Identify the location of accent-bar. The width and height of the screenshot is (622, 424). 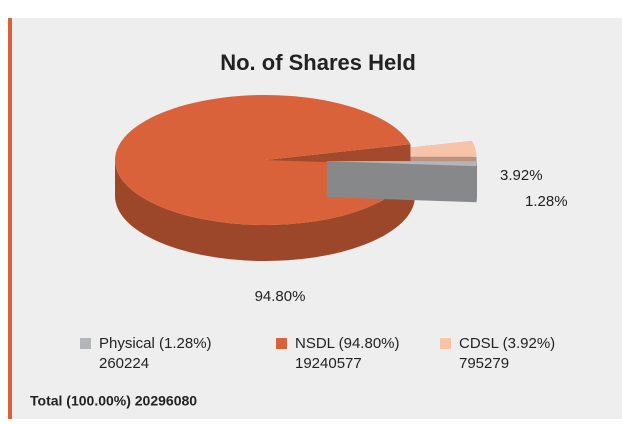
(10, 218).